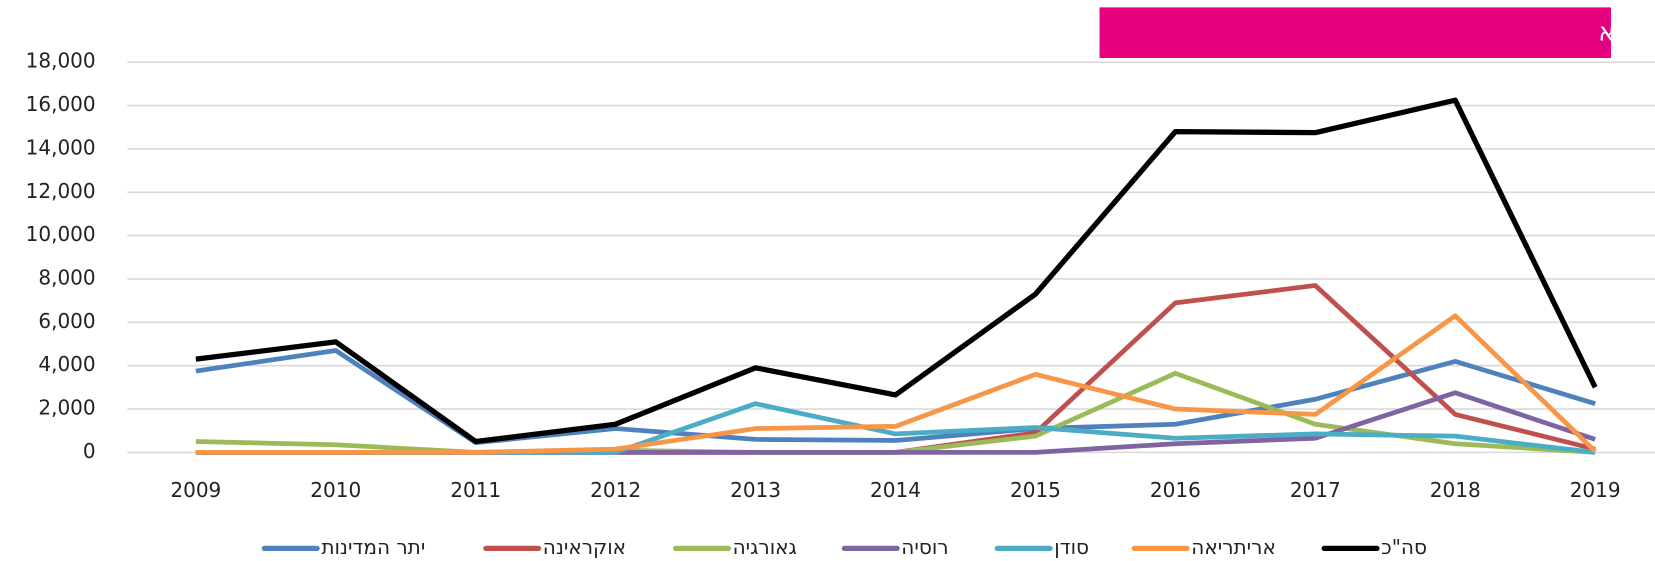  I want to click on chart-title: בקשות שהוגשו לפי שנים ומדינות מוצא, so click(1626, 32).